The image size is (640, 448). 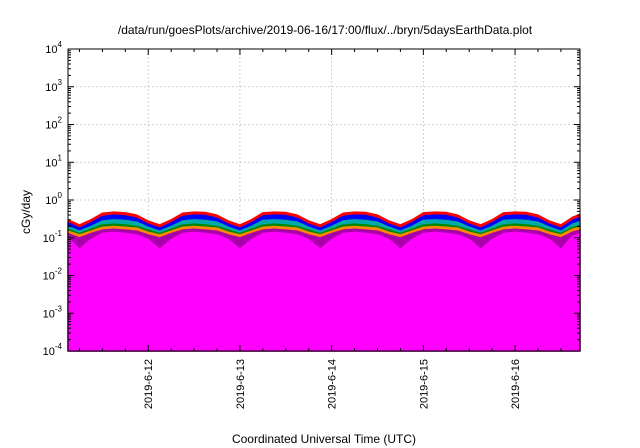 I want to click on x-tick-label: 2019-6-14, so click(x=333, y=384).